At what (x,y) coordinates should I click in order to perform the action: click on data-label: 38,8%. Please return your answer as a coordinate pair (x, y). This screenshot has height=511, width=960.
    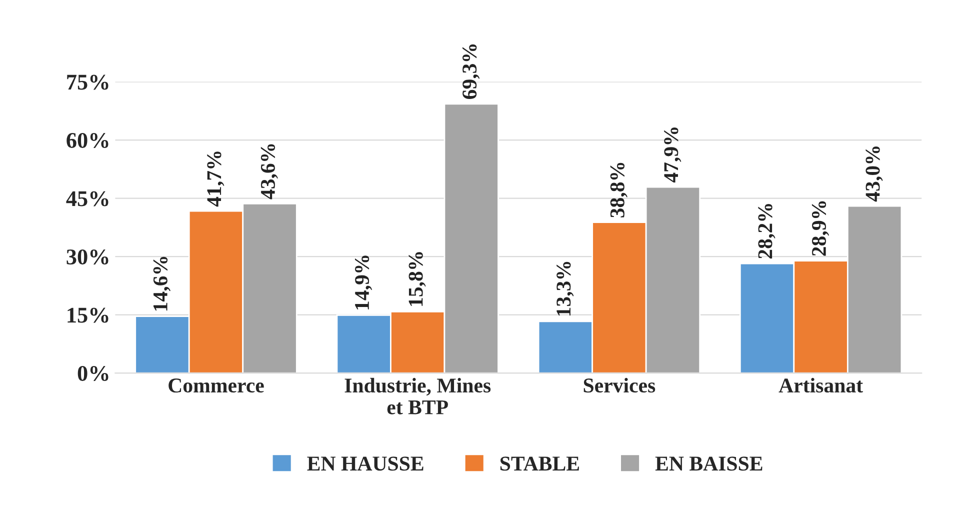
    Looking at the image, I should click on (619, 190).